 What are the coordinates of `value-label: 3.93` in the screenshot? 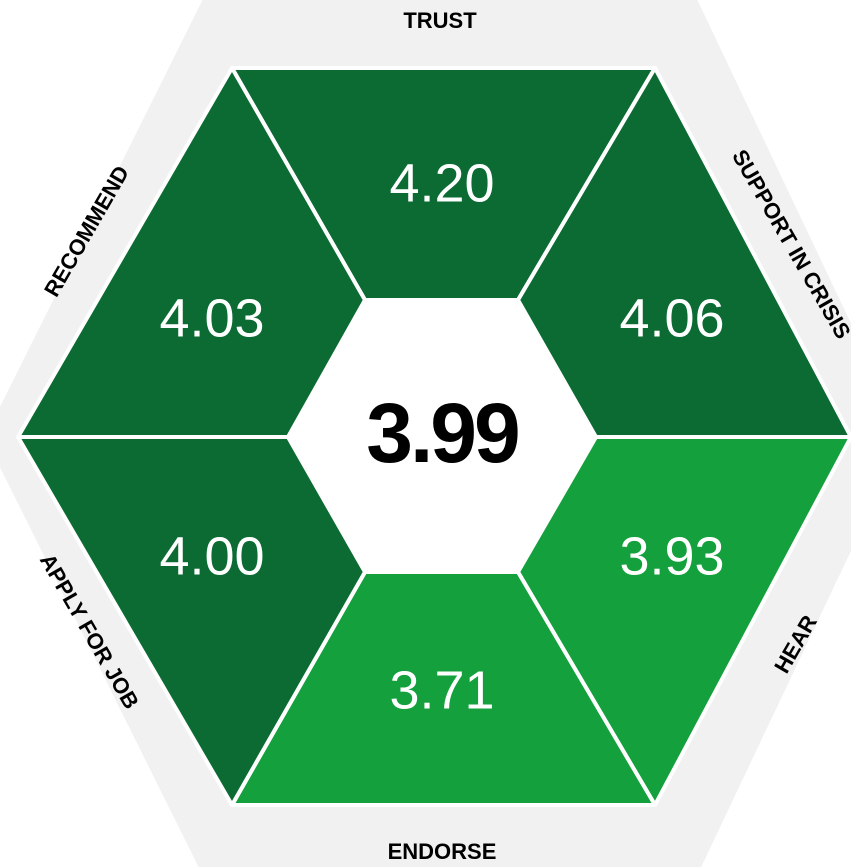 It's located at (671, 556).